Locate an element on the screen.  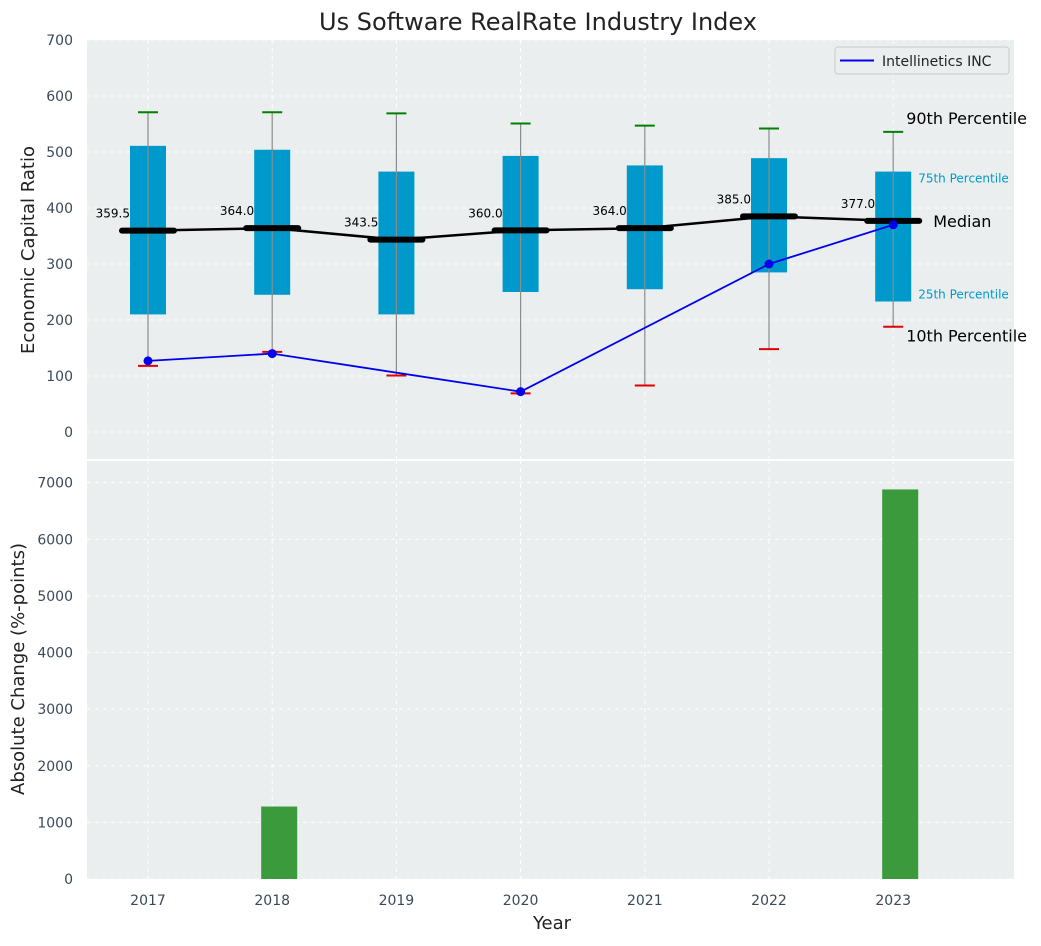
x-tick-label: 2021 is located at coordinates (645, 901).